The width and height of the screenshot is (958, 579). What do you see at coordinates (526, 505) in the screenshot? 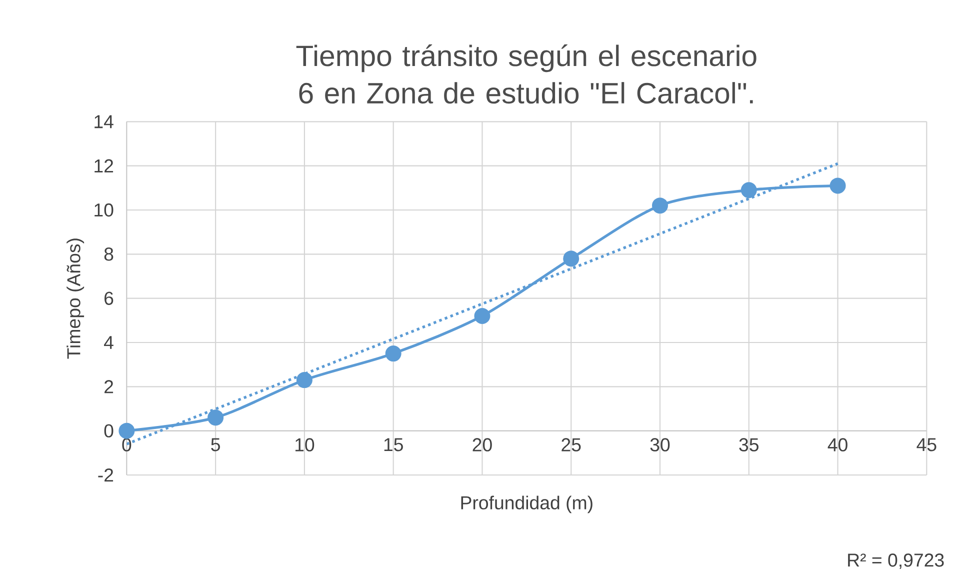
I see `x-axis-title: Profundidad (m)` at bounding box center [526, 505].